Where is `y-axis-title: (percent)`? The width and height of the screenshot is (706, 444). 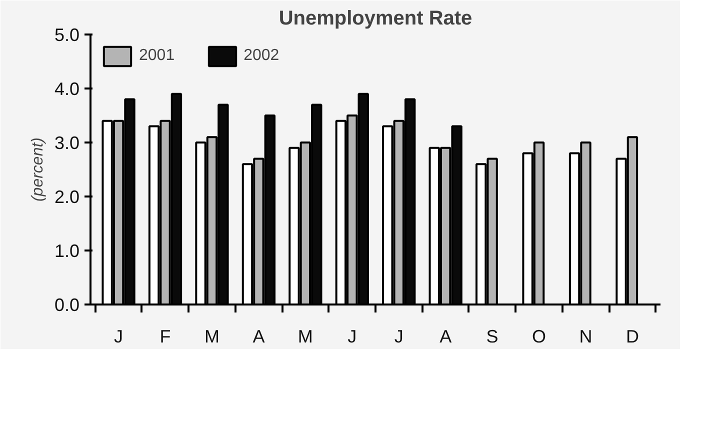
y-axis-title: (percent) is located at coordinates (37, 169).